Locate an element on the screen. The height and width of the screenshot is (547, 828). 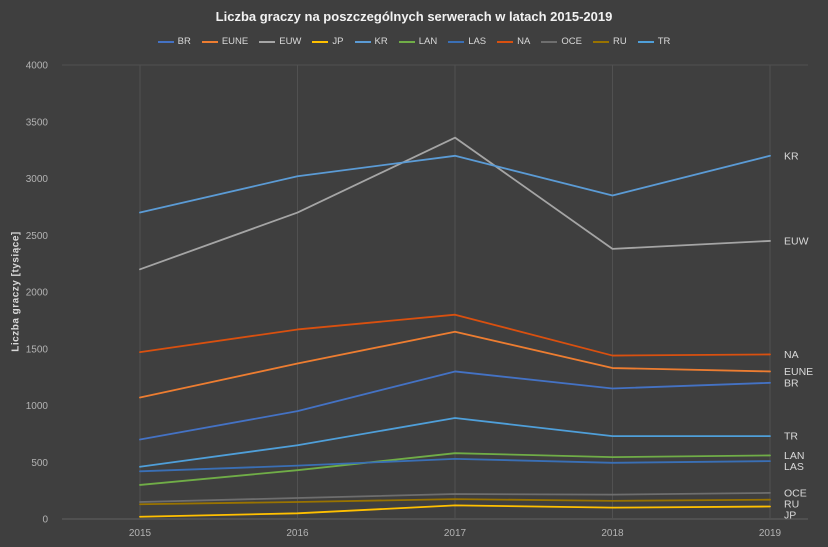
x-tick-label: 2019 is located at coordinates (770, 533).